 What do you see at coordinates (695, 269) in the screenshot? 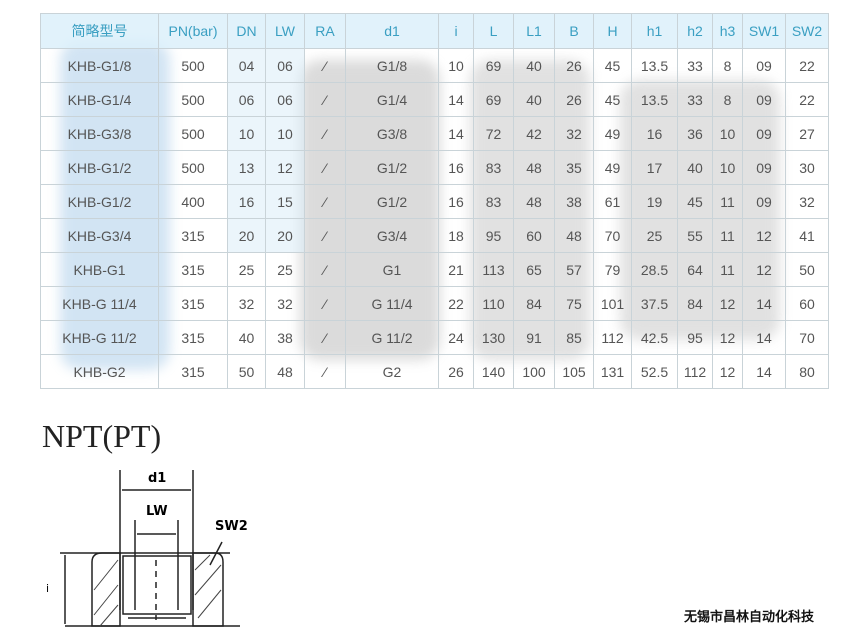
I see `table-cell: 64` at bounding box center [695, 269].